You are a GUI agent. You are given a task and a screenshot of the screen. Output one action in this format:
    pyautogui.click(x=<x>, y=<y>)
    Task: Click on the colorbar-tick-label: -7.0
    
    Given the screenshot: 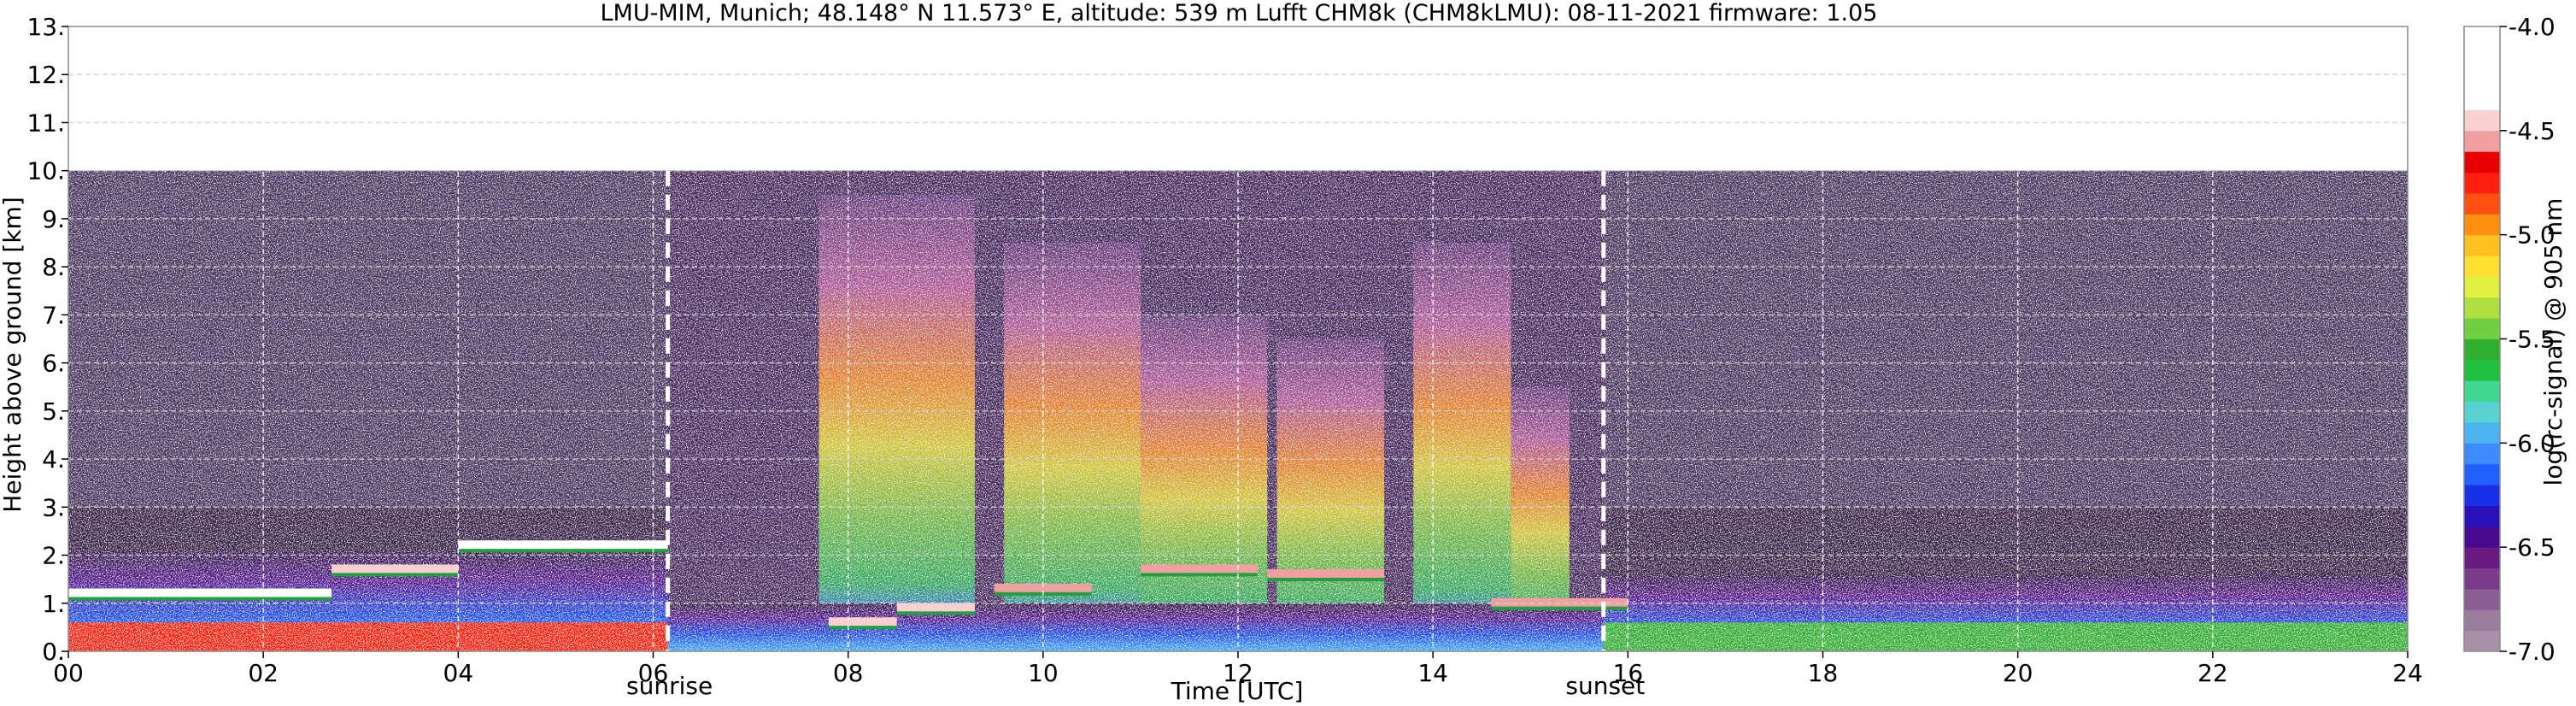 What is the action you would take?
    pyautogui.click(x=2532, y=652)
    